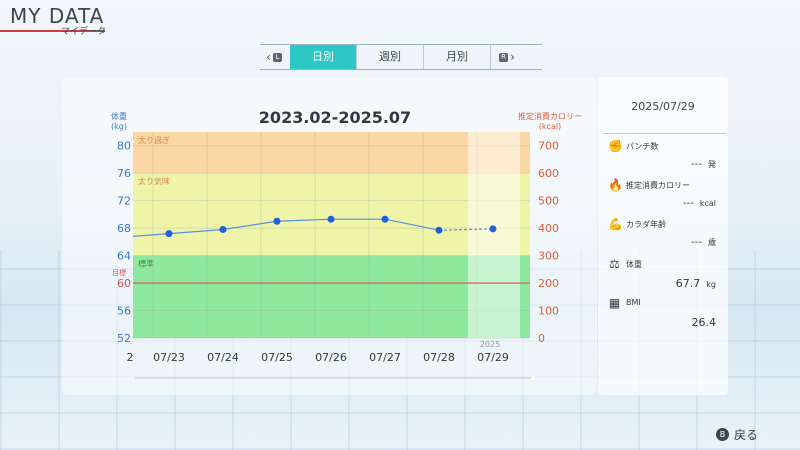  What do you see at coordinates (466, 229) in the screenshot?
I see `series-line-dashed` at bounding box center [466, 229].